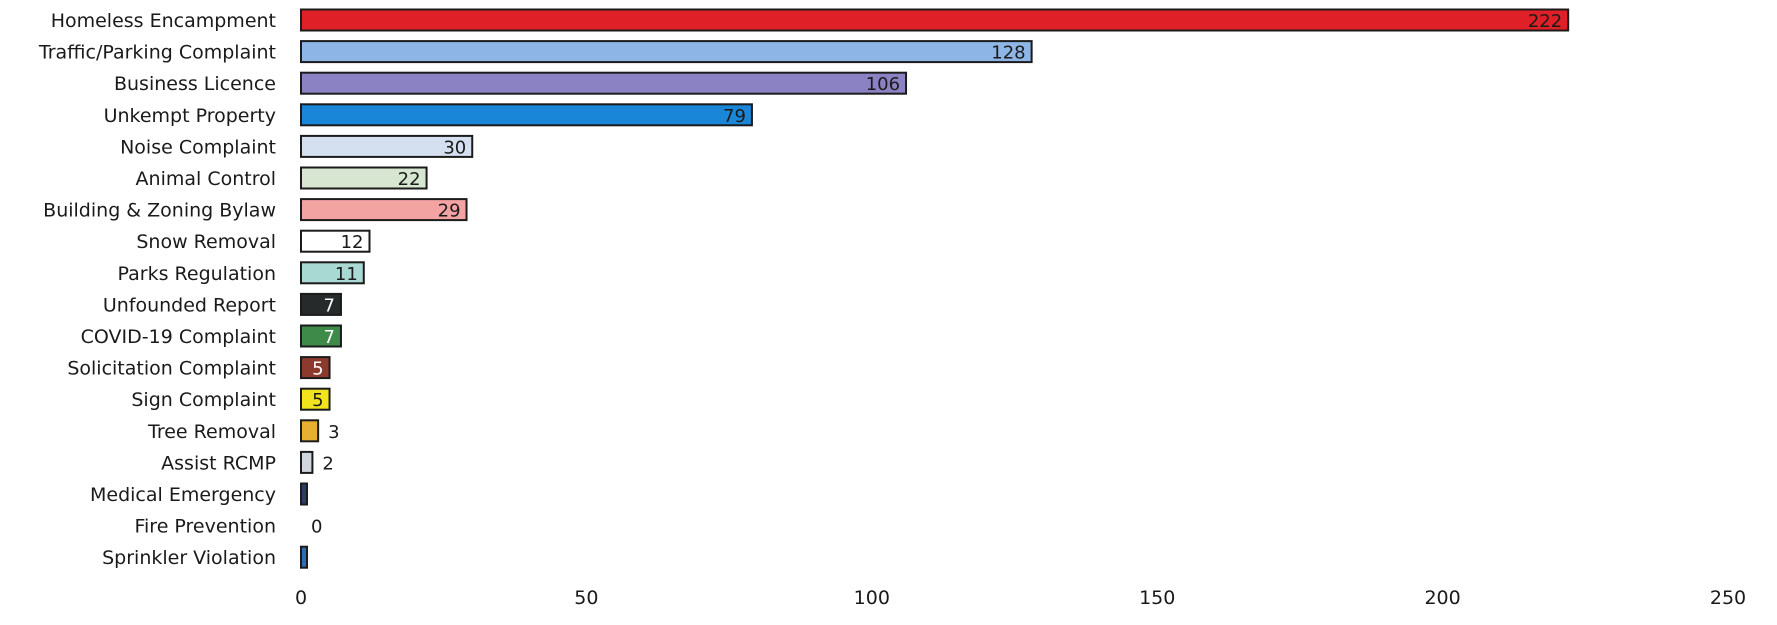 This screenshot has height=625, width=1777. What do you see at coordinates (197, 274) in the screenshot?
I see `category-label: Parks Regulation` at bounding box center [197, 274].